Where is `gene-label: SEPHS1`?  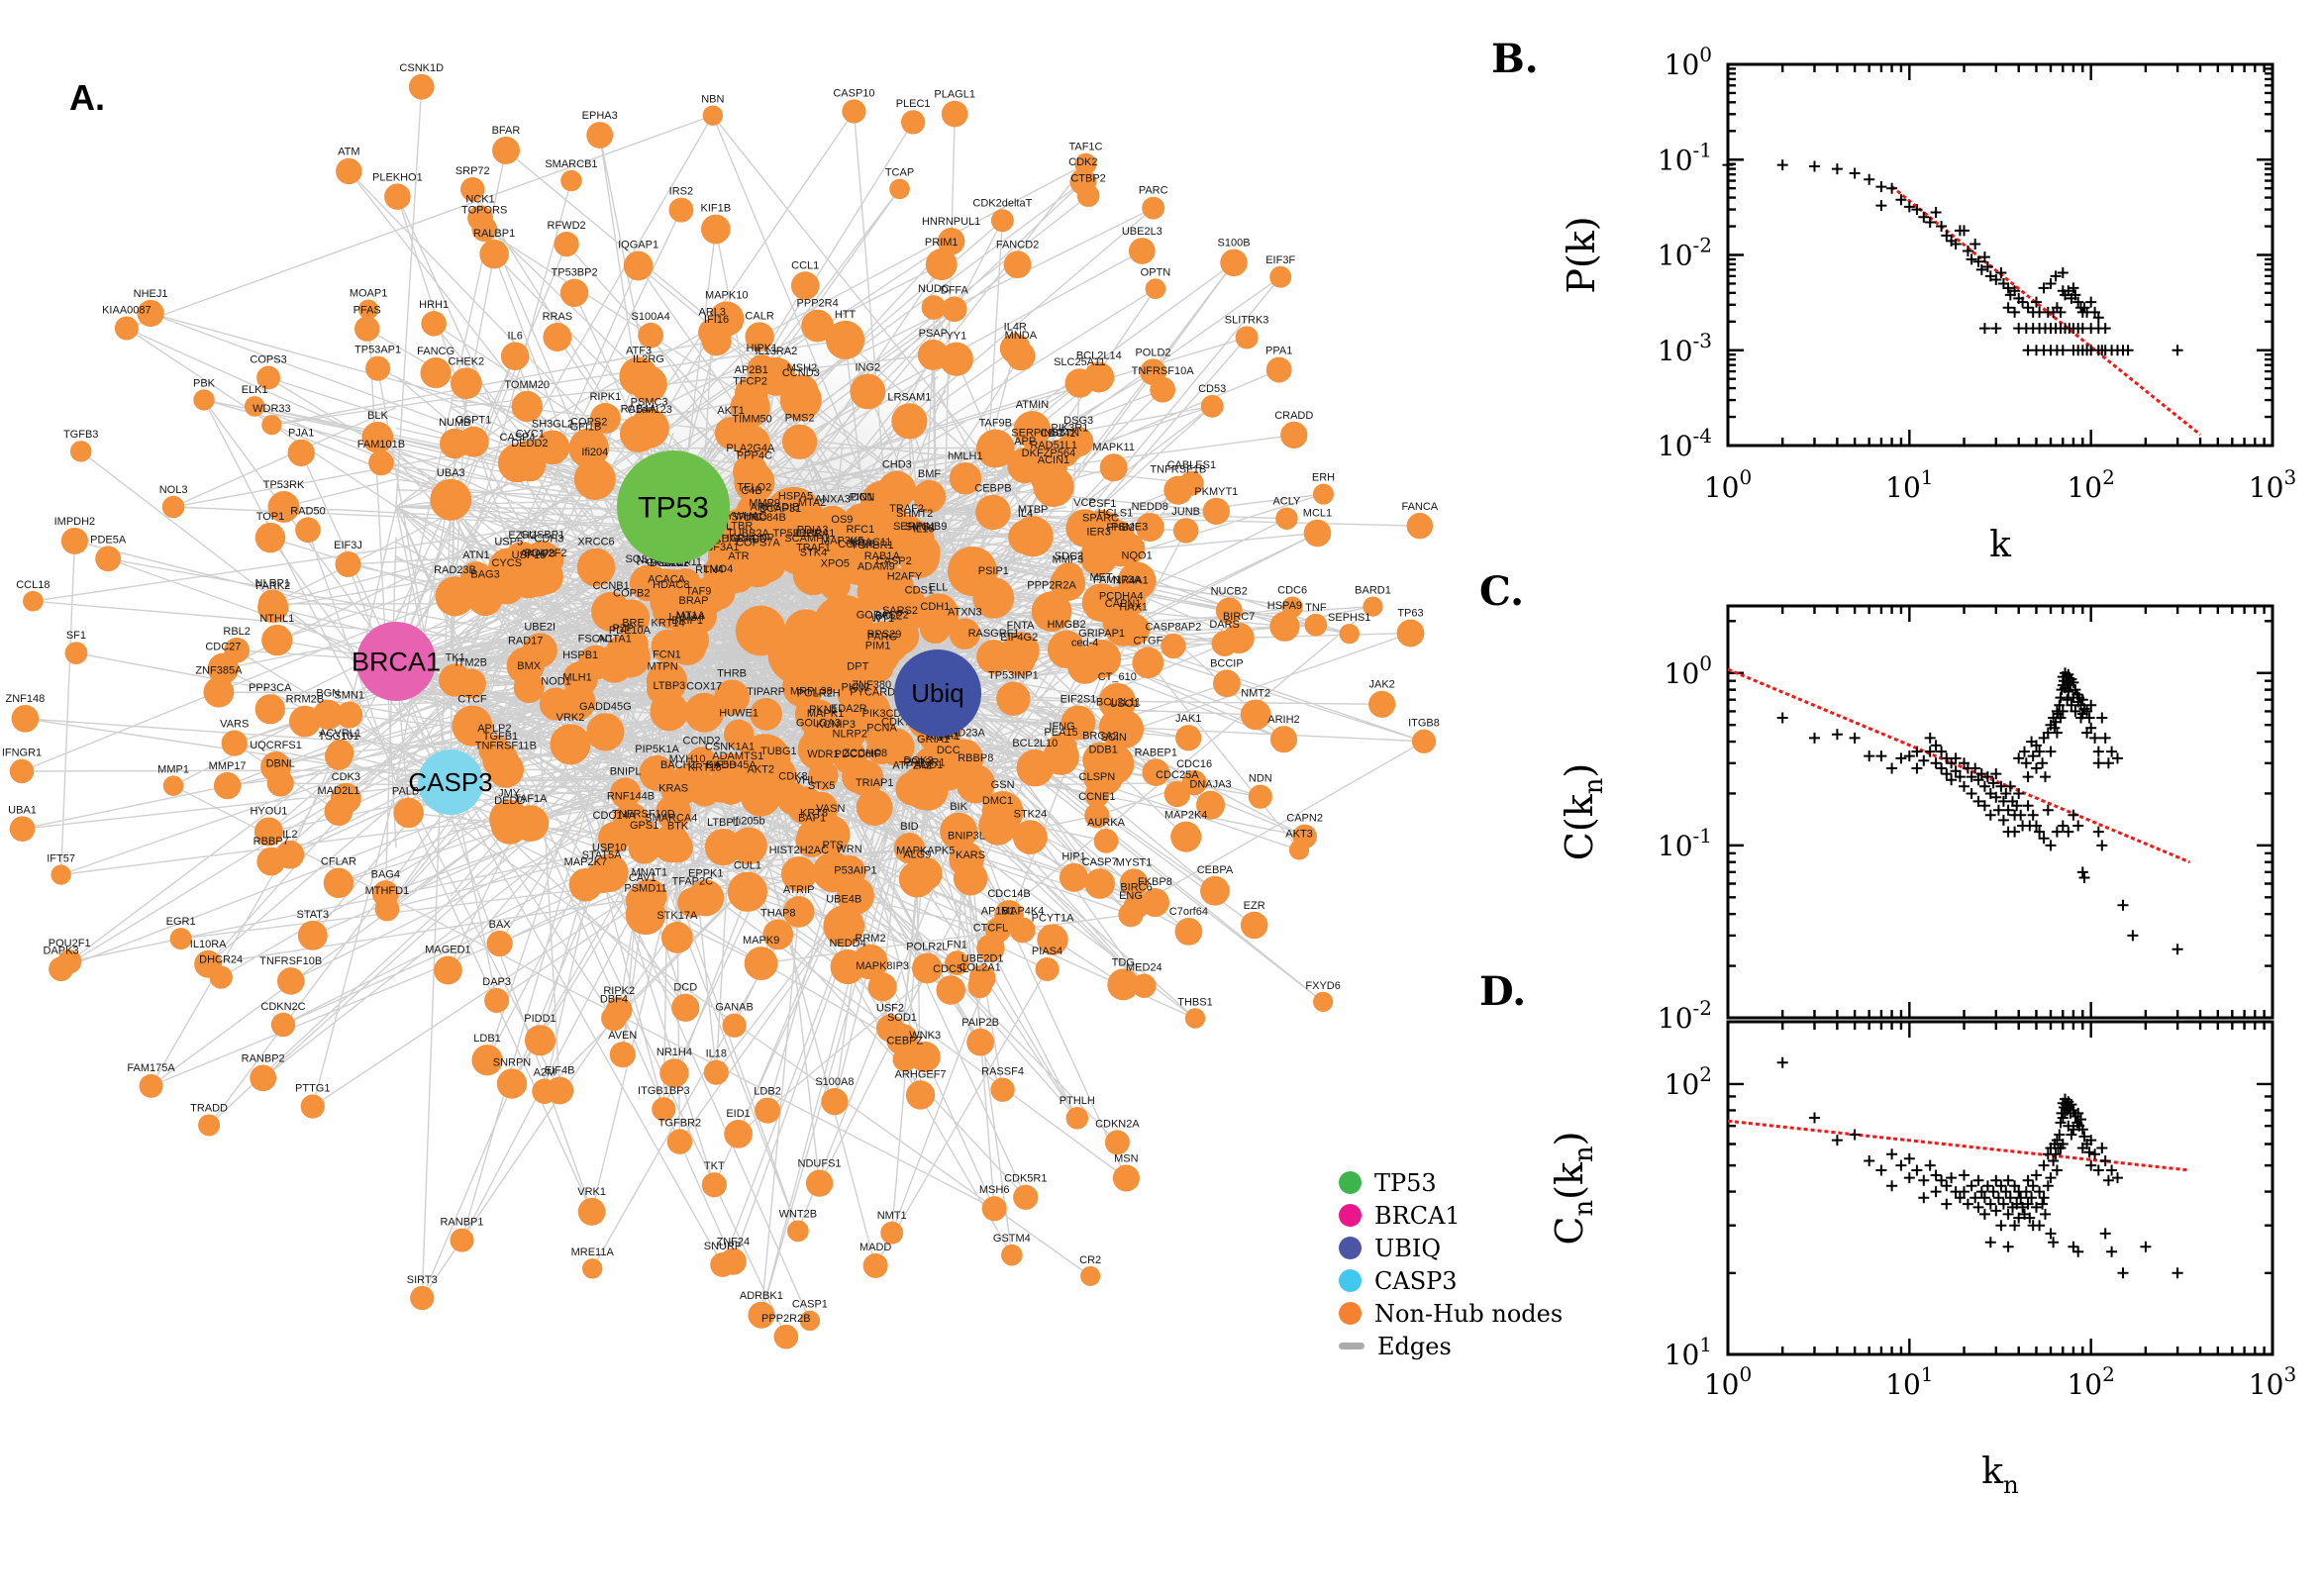 gene-label: SEPHS1 is located at coordinates (1349, 618).